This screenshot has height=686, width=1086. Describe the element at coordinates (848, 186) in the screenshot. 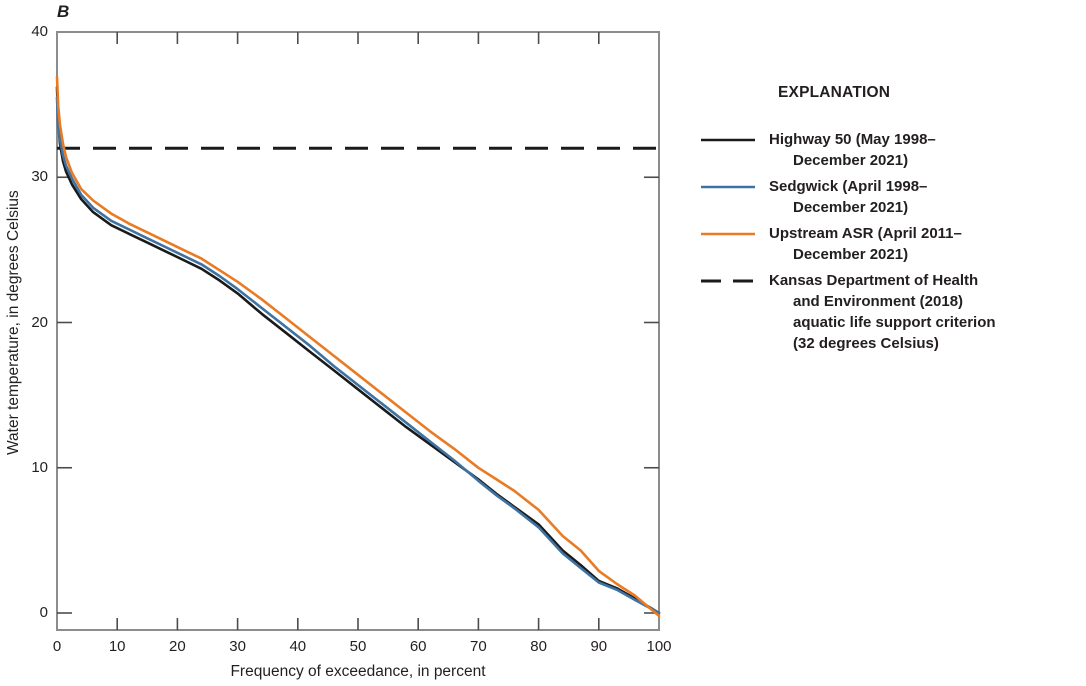

I see `legend-label-line: Sedgwick (April 1998–` at that location.